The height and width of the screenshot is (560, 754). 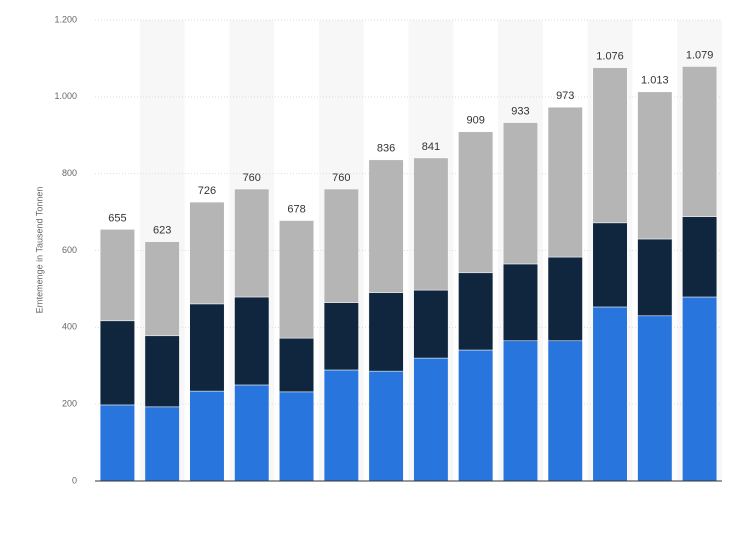 I want to click on y-tick-label: 1.000, so click(x=65, y=96).